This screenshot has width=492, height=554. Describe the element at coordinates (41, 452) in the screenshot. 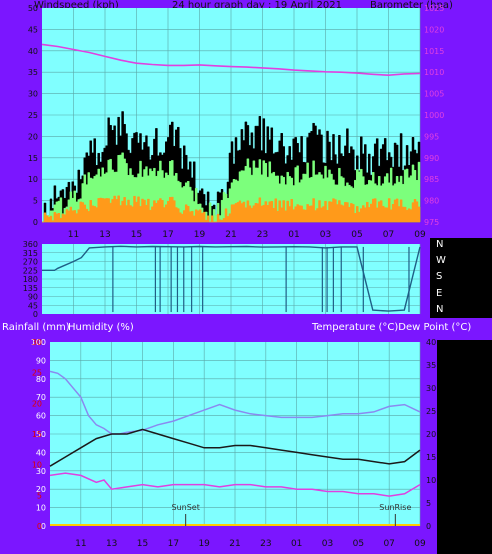

I see `humidity-tick-label: 40` at that location.